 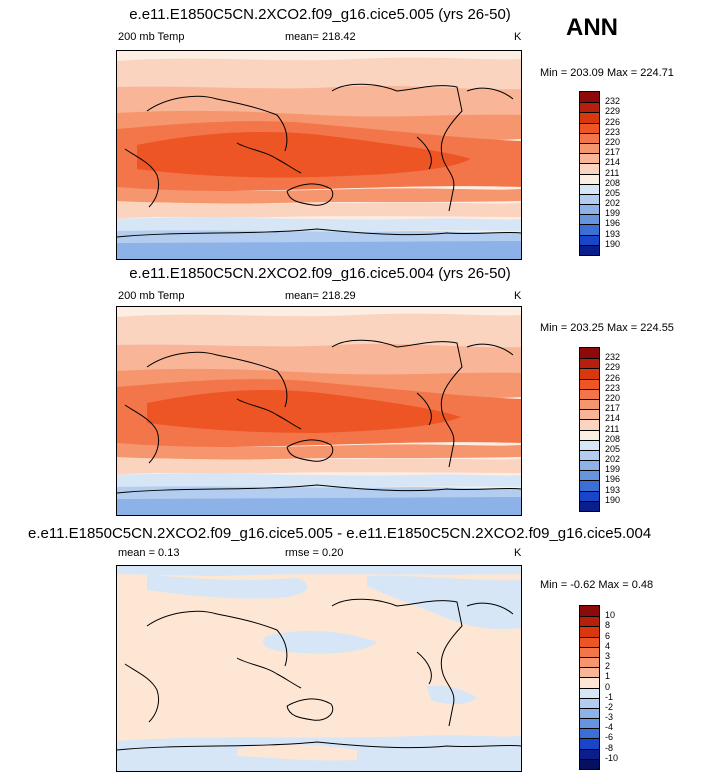 What do you see at coordinates (610, 615) in the screenshot?
I see `colorbar-label: 10` at bounding box center [610, 615].